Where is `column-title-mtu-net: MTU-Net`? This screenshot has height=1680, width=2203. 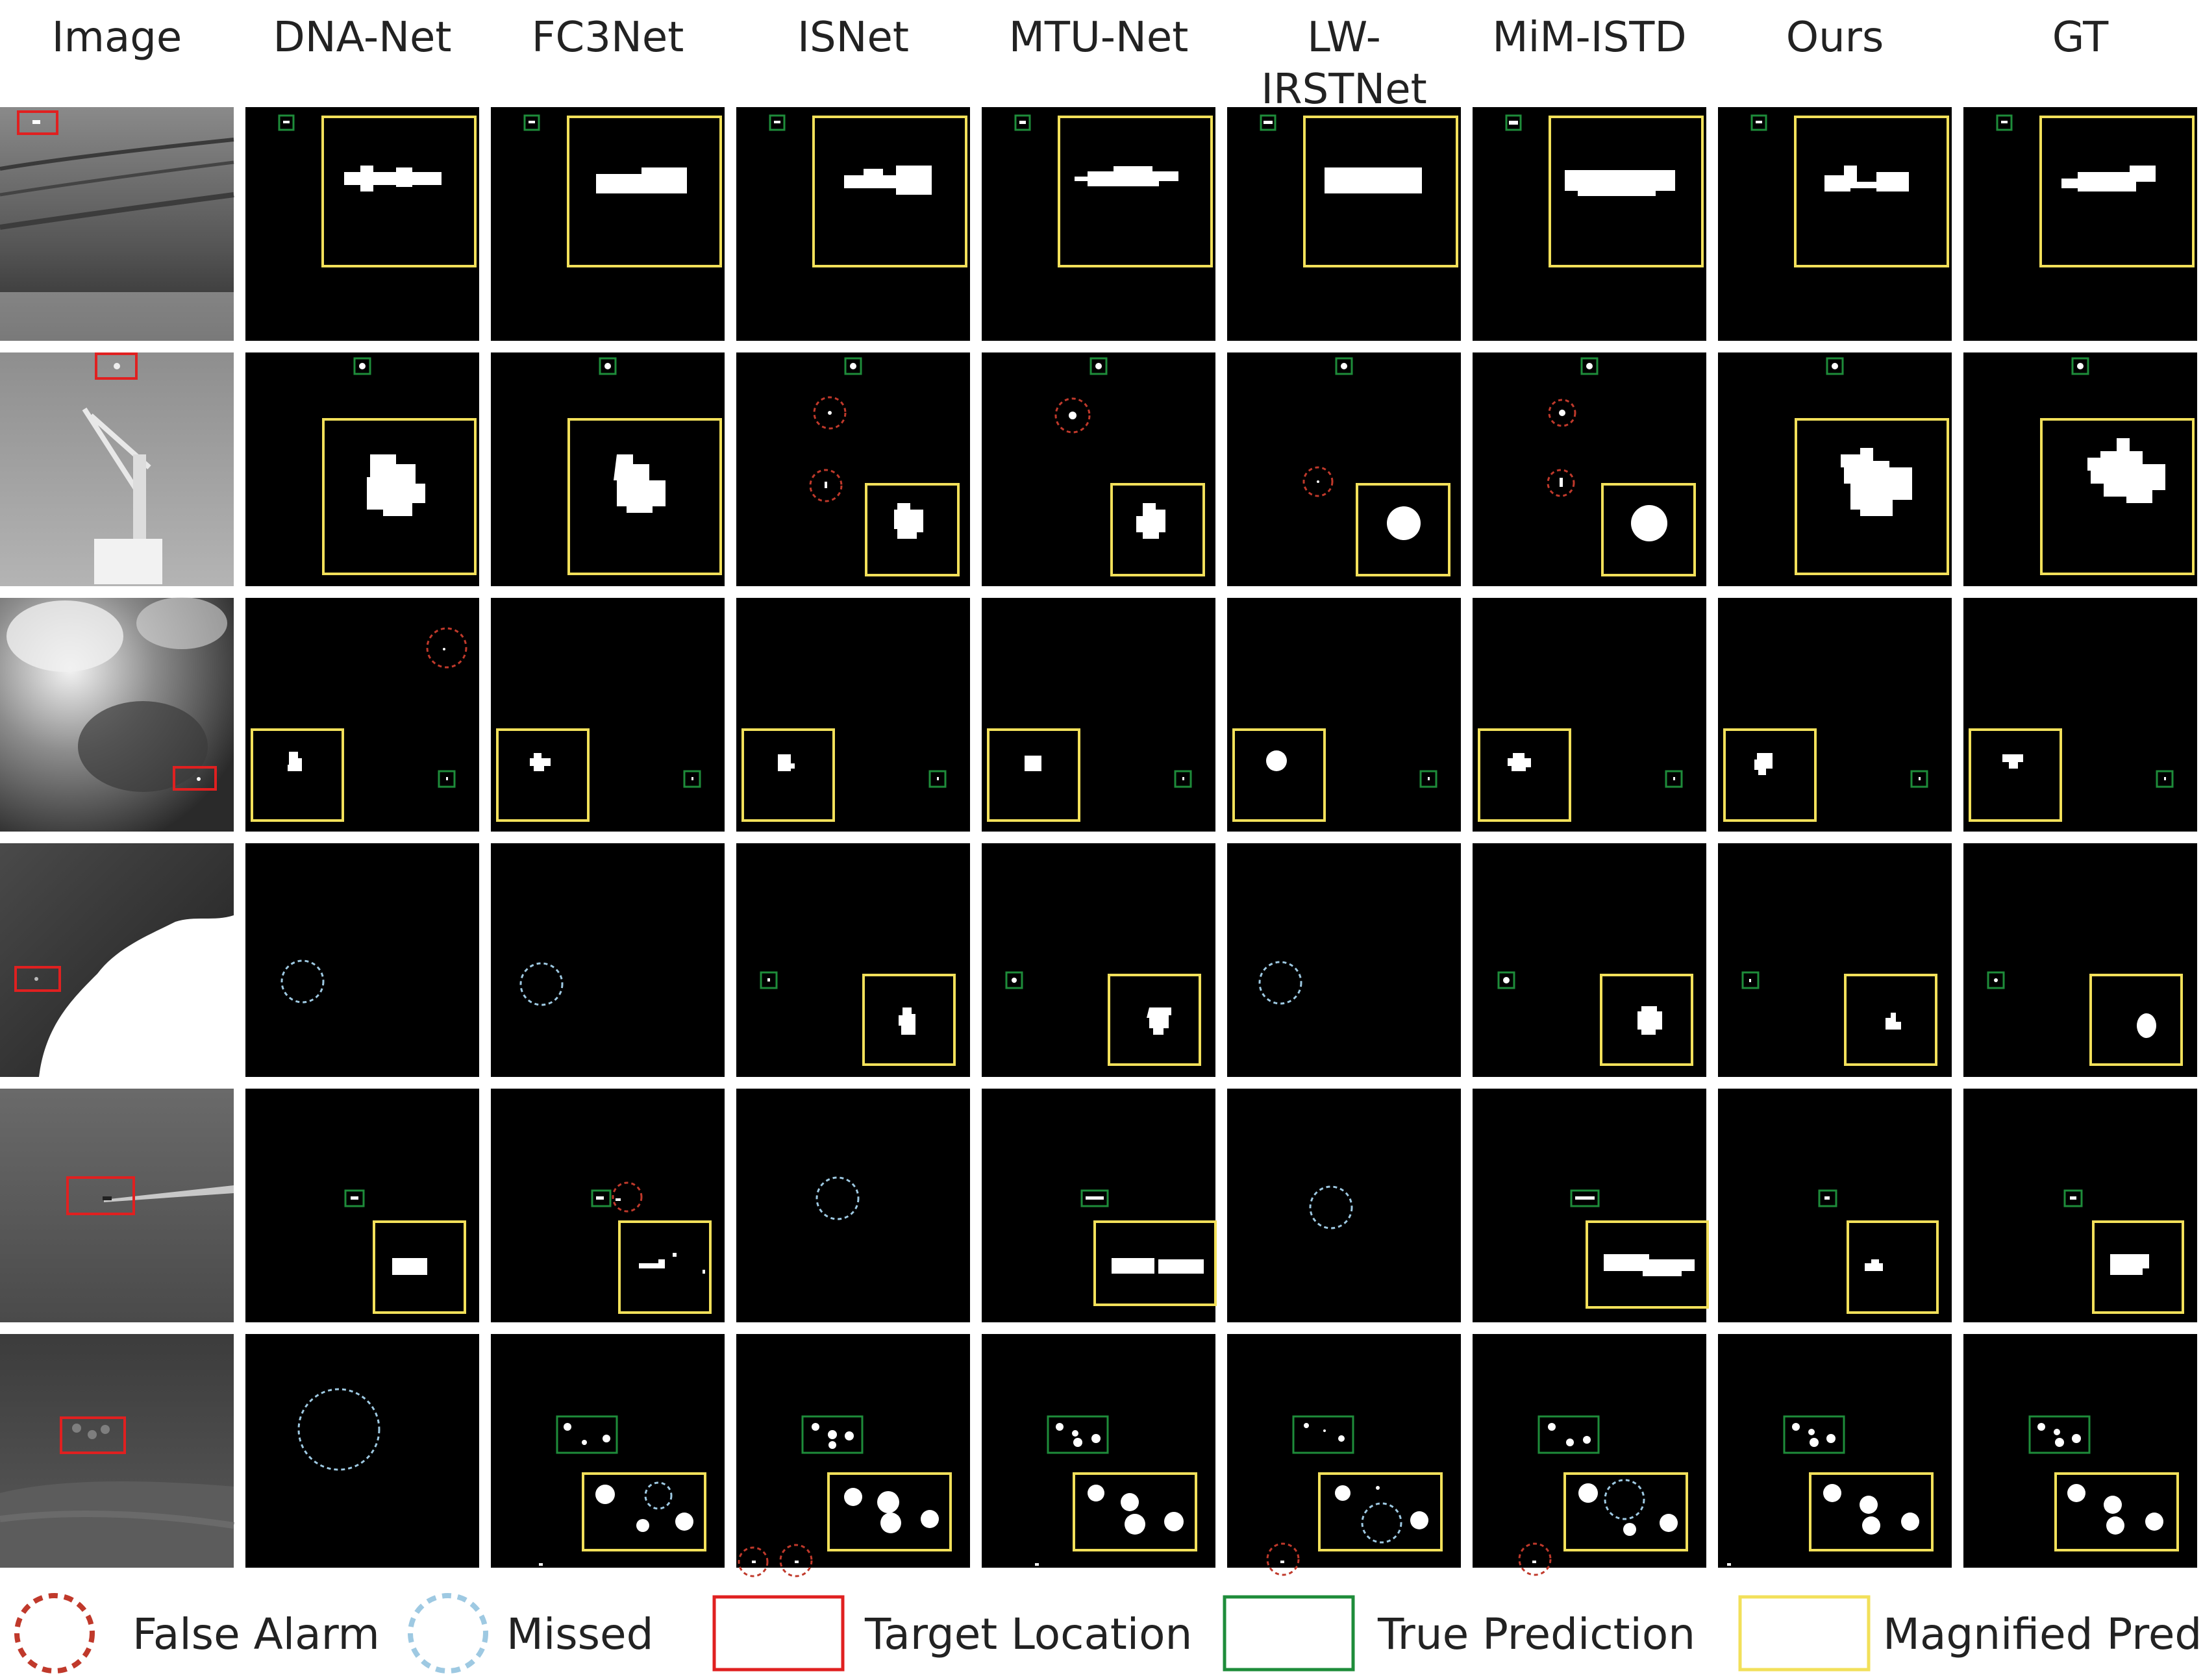
column-title-mtu-net: MTU-Net is located at coordinates (1099, 38).